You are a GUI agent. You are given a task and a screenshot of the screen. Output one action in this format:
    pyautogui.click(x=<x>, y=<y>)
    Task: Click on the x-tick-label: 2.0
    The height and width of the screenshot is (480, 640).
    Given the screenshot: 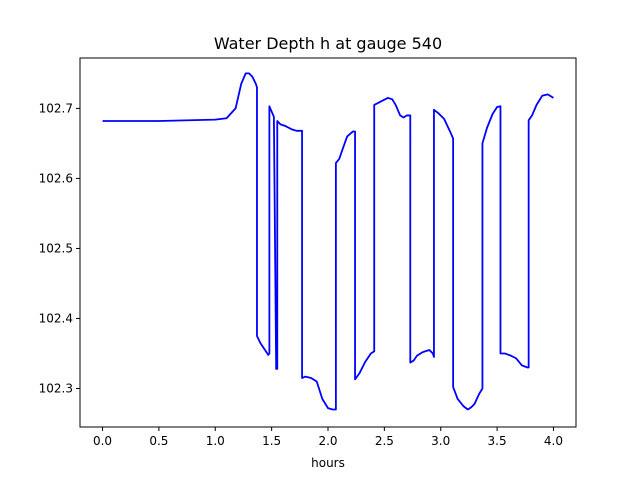 What is the action you would take?
    pyautogui.click(x=327, y=441)
    